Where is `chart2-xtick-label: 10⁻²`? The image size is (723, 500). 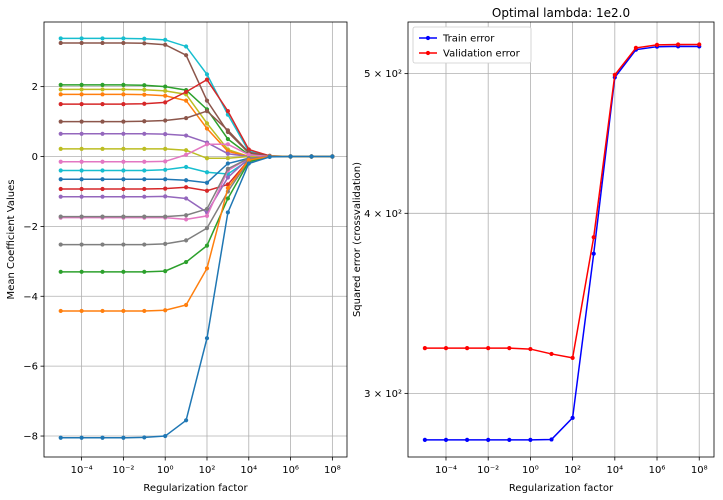 chart2-xtick-label: 10⁻² is located at coordinates (488, 470).